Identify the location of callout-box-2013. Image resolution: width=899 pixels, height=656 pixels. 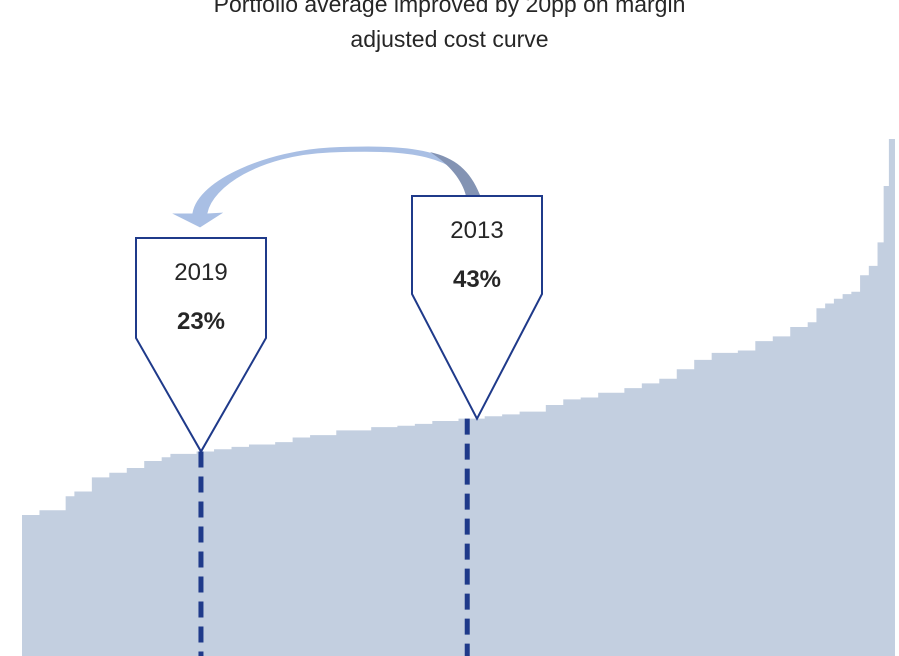
(477, 308).